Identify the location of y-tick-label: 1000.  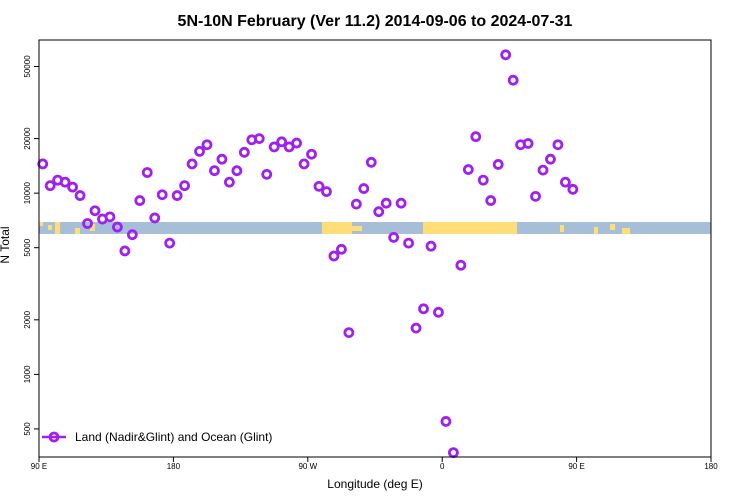
(27, 374).